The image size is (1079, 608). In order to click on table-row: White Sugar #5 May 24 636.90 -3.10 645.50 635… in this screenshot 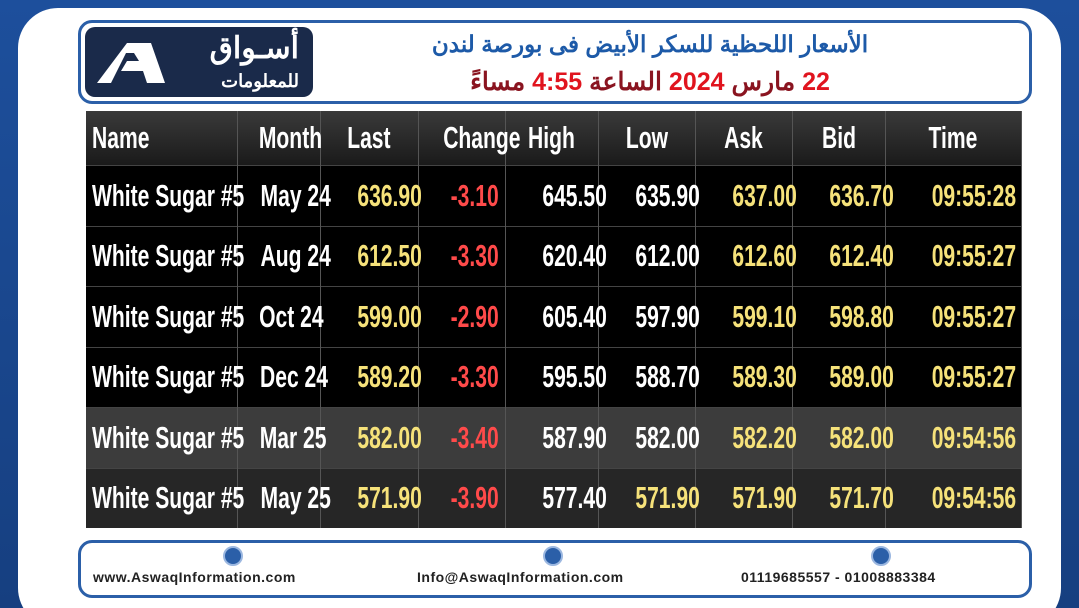, I will do `click(554, 195)`.